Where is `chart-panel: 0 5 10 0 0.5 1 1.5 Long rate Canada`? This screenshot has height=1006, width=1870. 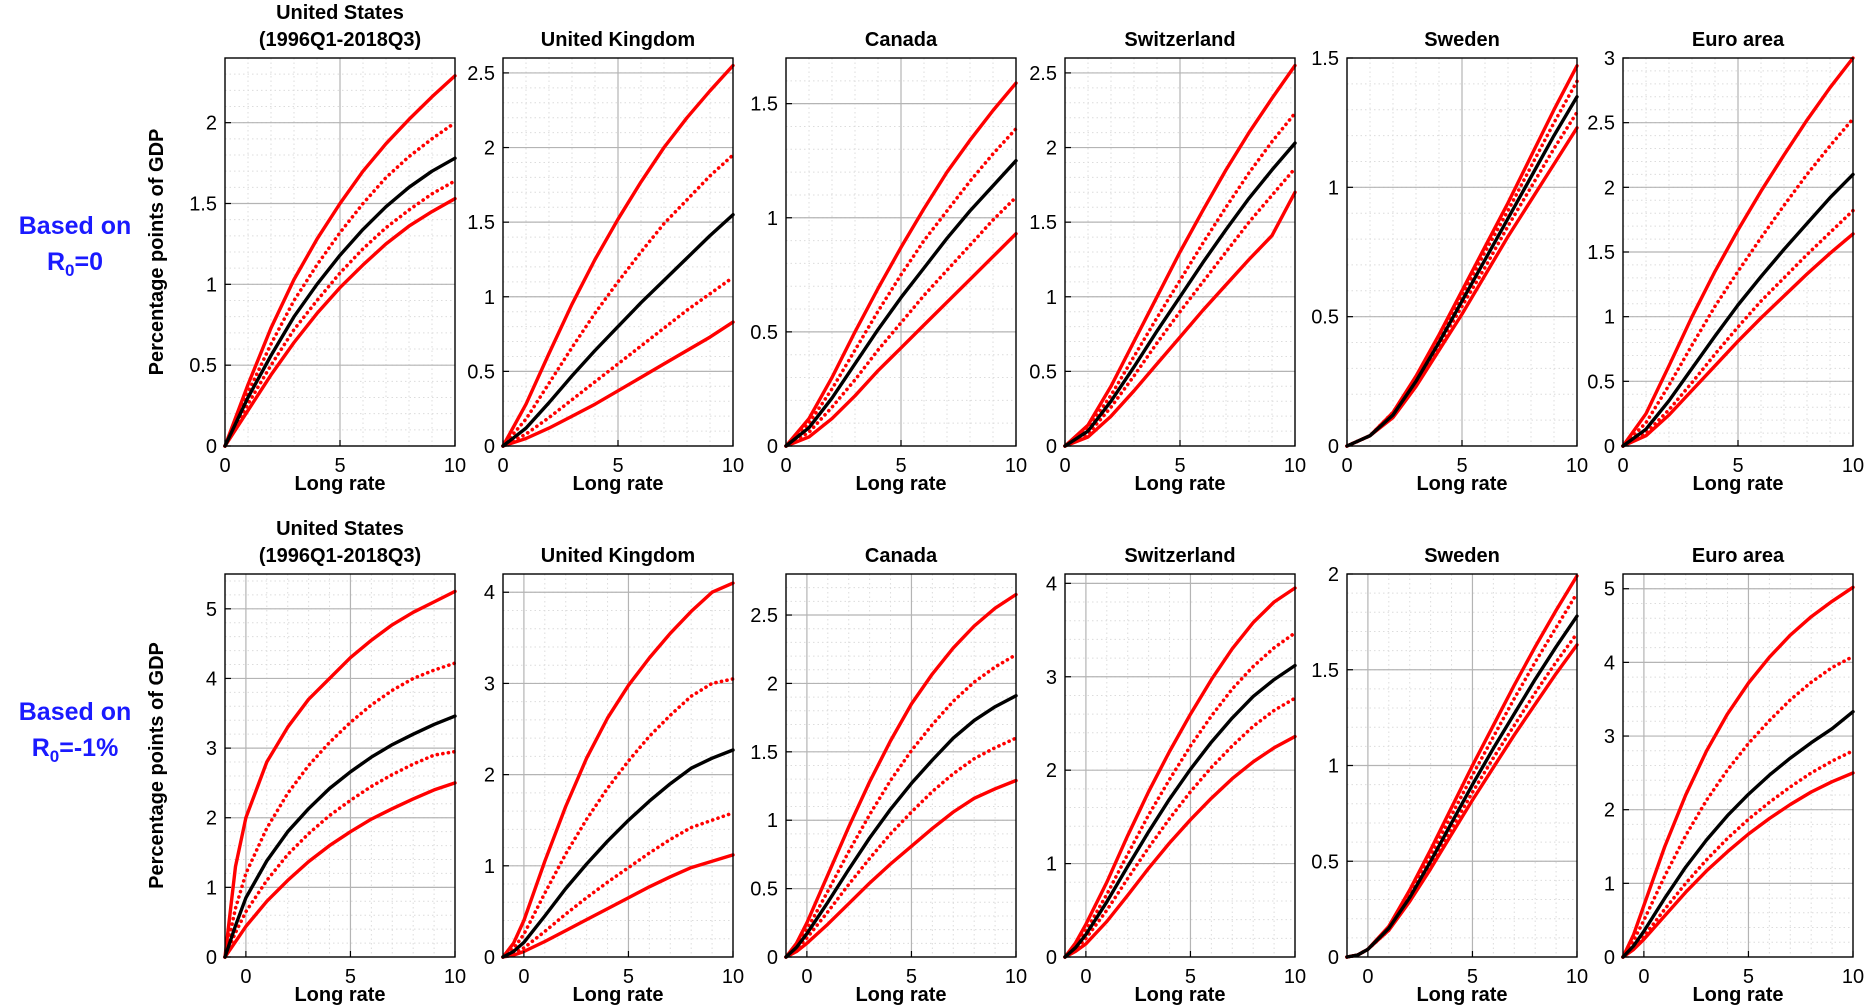
chart-panel: 0 5 10 0 0.5 1 1.5 Long rate Canada is located at coordinates (888, 262).